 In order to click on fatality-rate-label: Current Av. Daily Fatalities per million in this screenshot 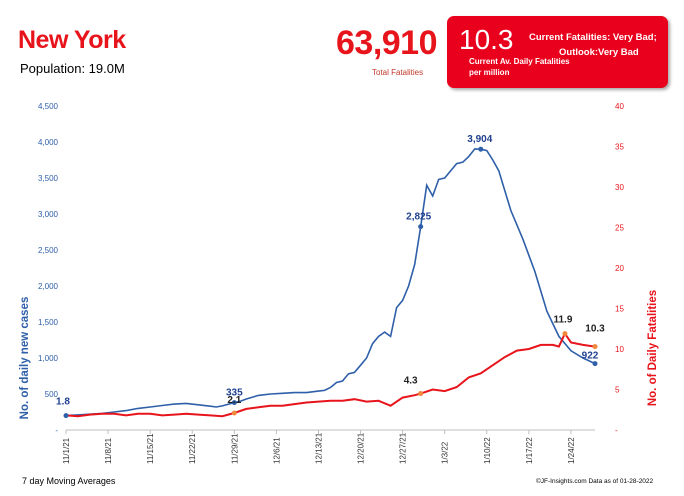, I will do `click(519, 67)`.